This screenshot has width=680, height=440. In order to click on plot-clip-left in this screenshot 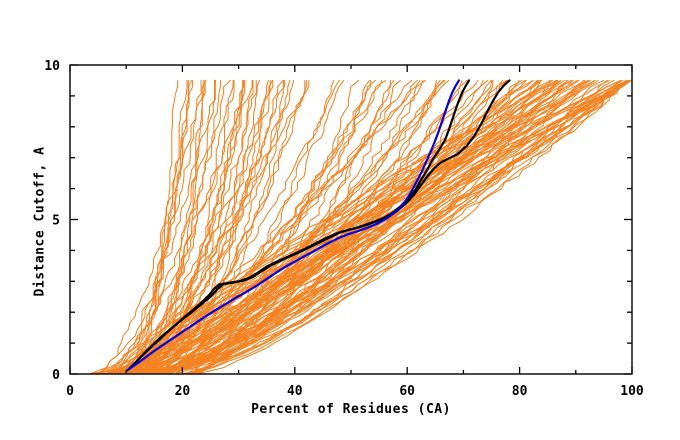, I will do `click(35, 220)`.